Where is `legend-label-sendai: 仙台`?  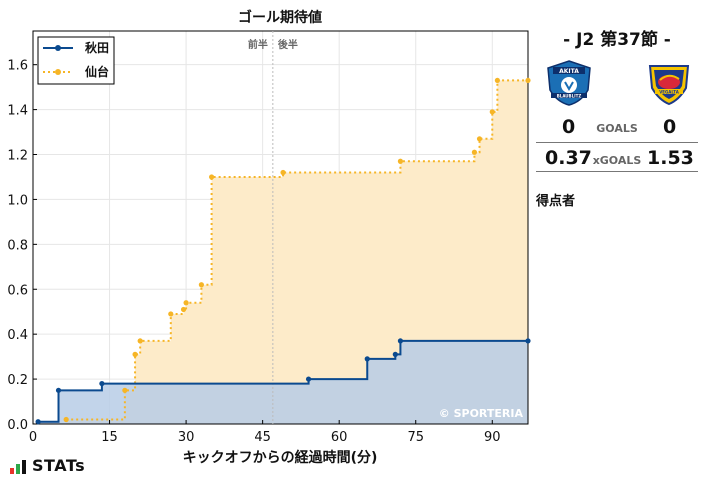 legend-label-sendai: 仙台 is located at coordinates (97, 71).